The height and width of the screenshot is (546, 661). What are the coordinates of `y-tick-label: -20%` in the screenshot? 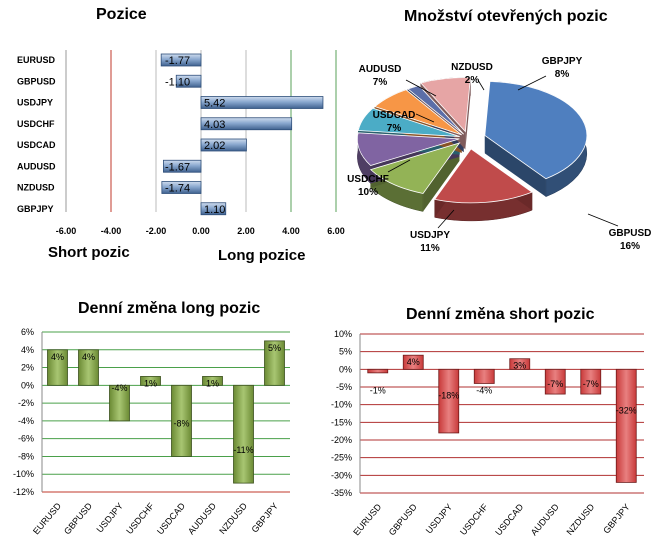 It's located at (341, 440).